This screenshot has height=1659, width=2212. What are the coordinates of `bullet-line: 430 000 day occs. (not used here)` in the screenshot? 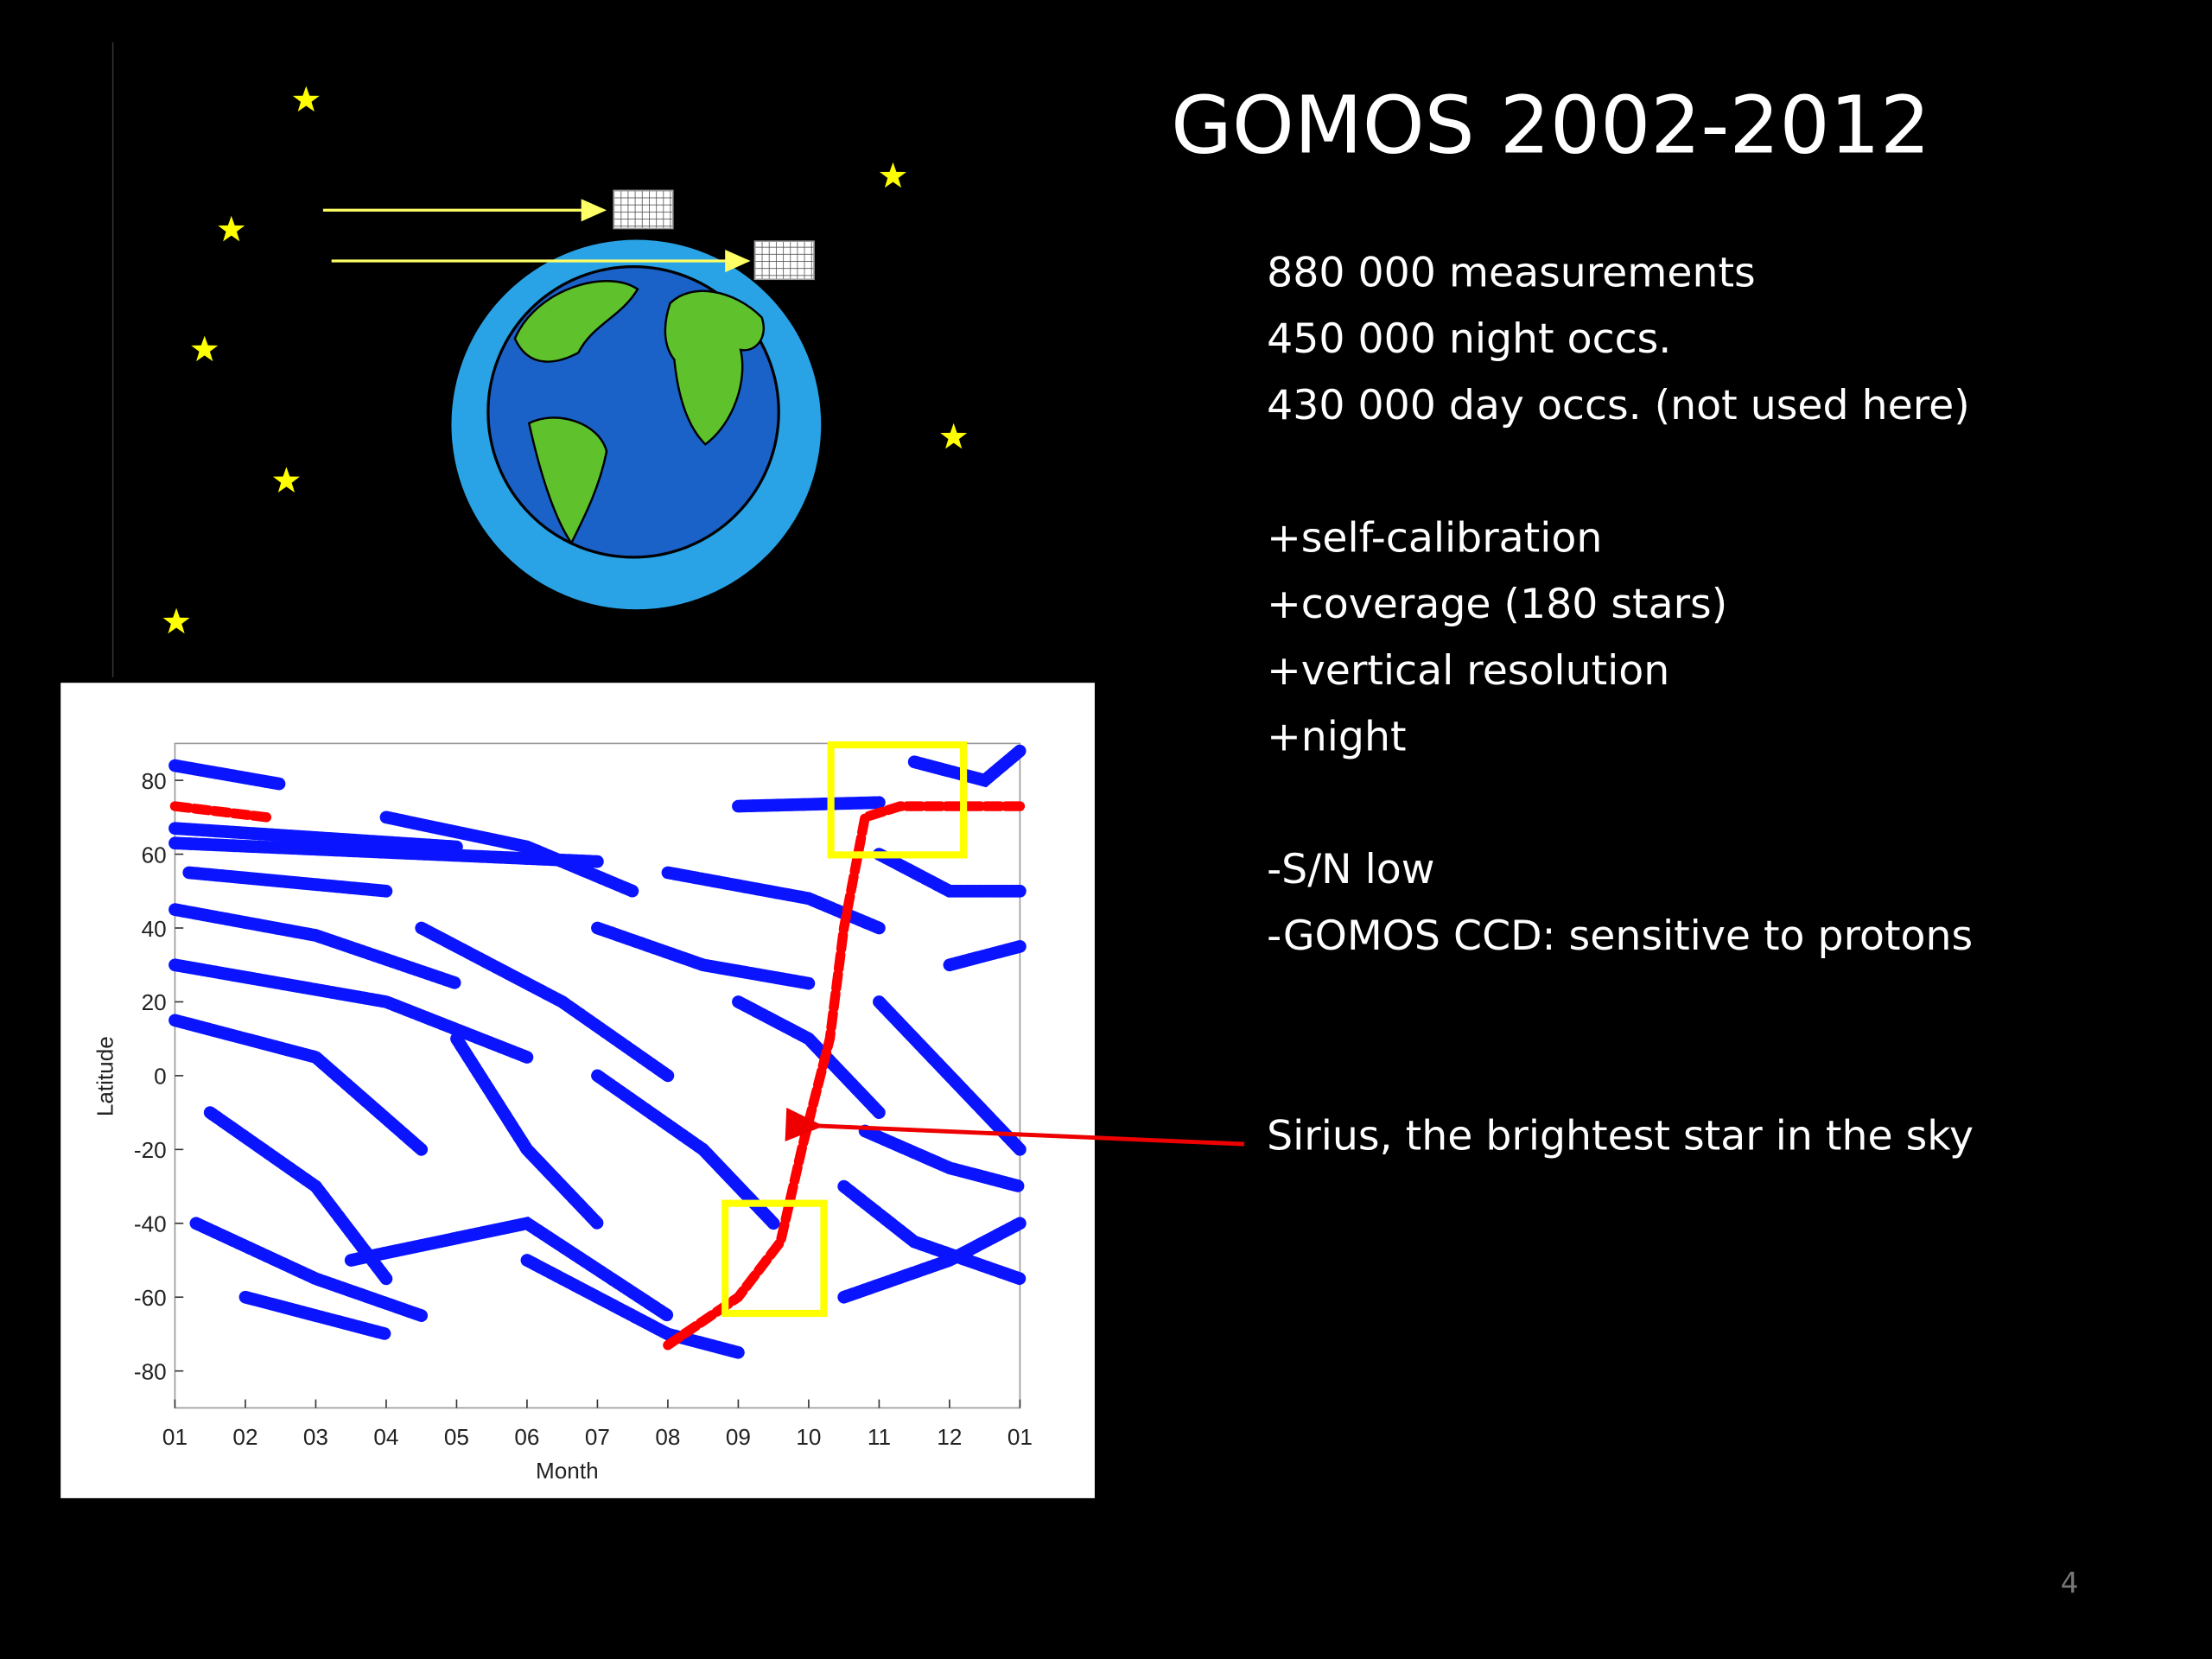 It's located at (1618, 405).